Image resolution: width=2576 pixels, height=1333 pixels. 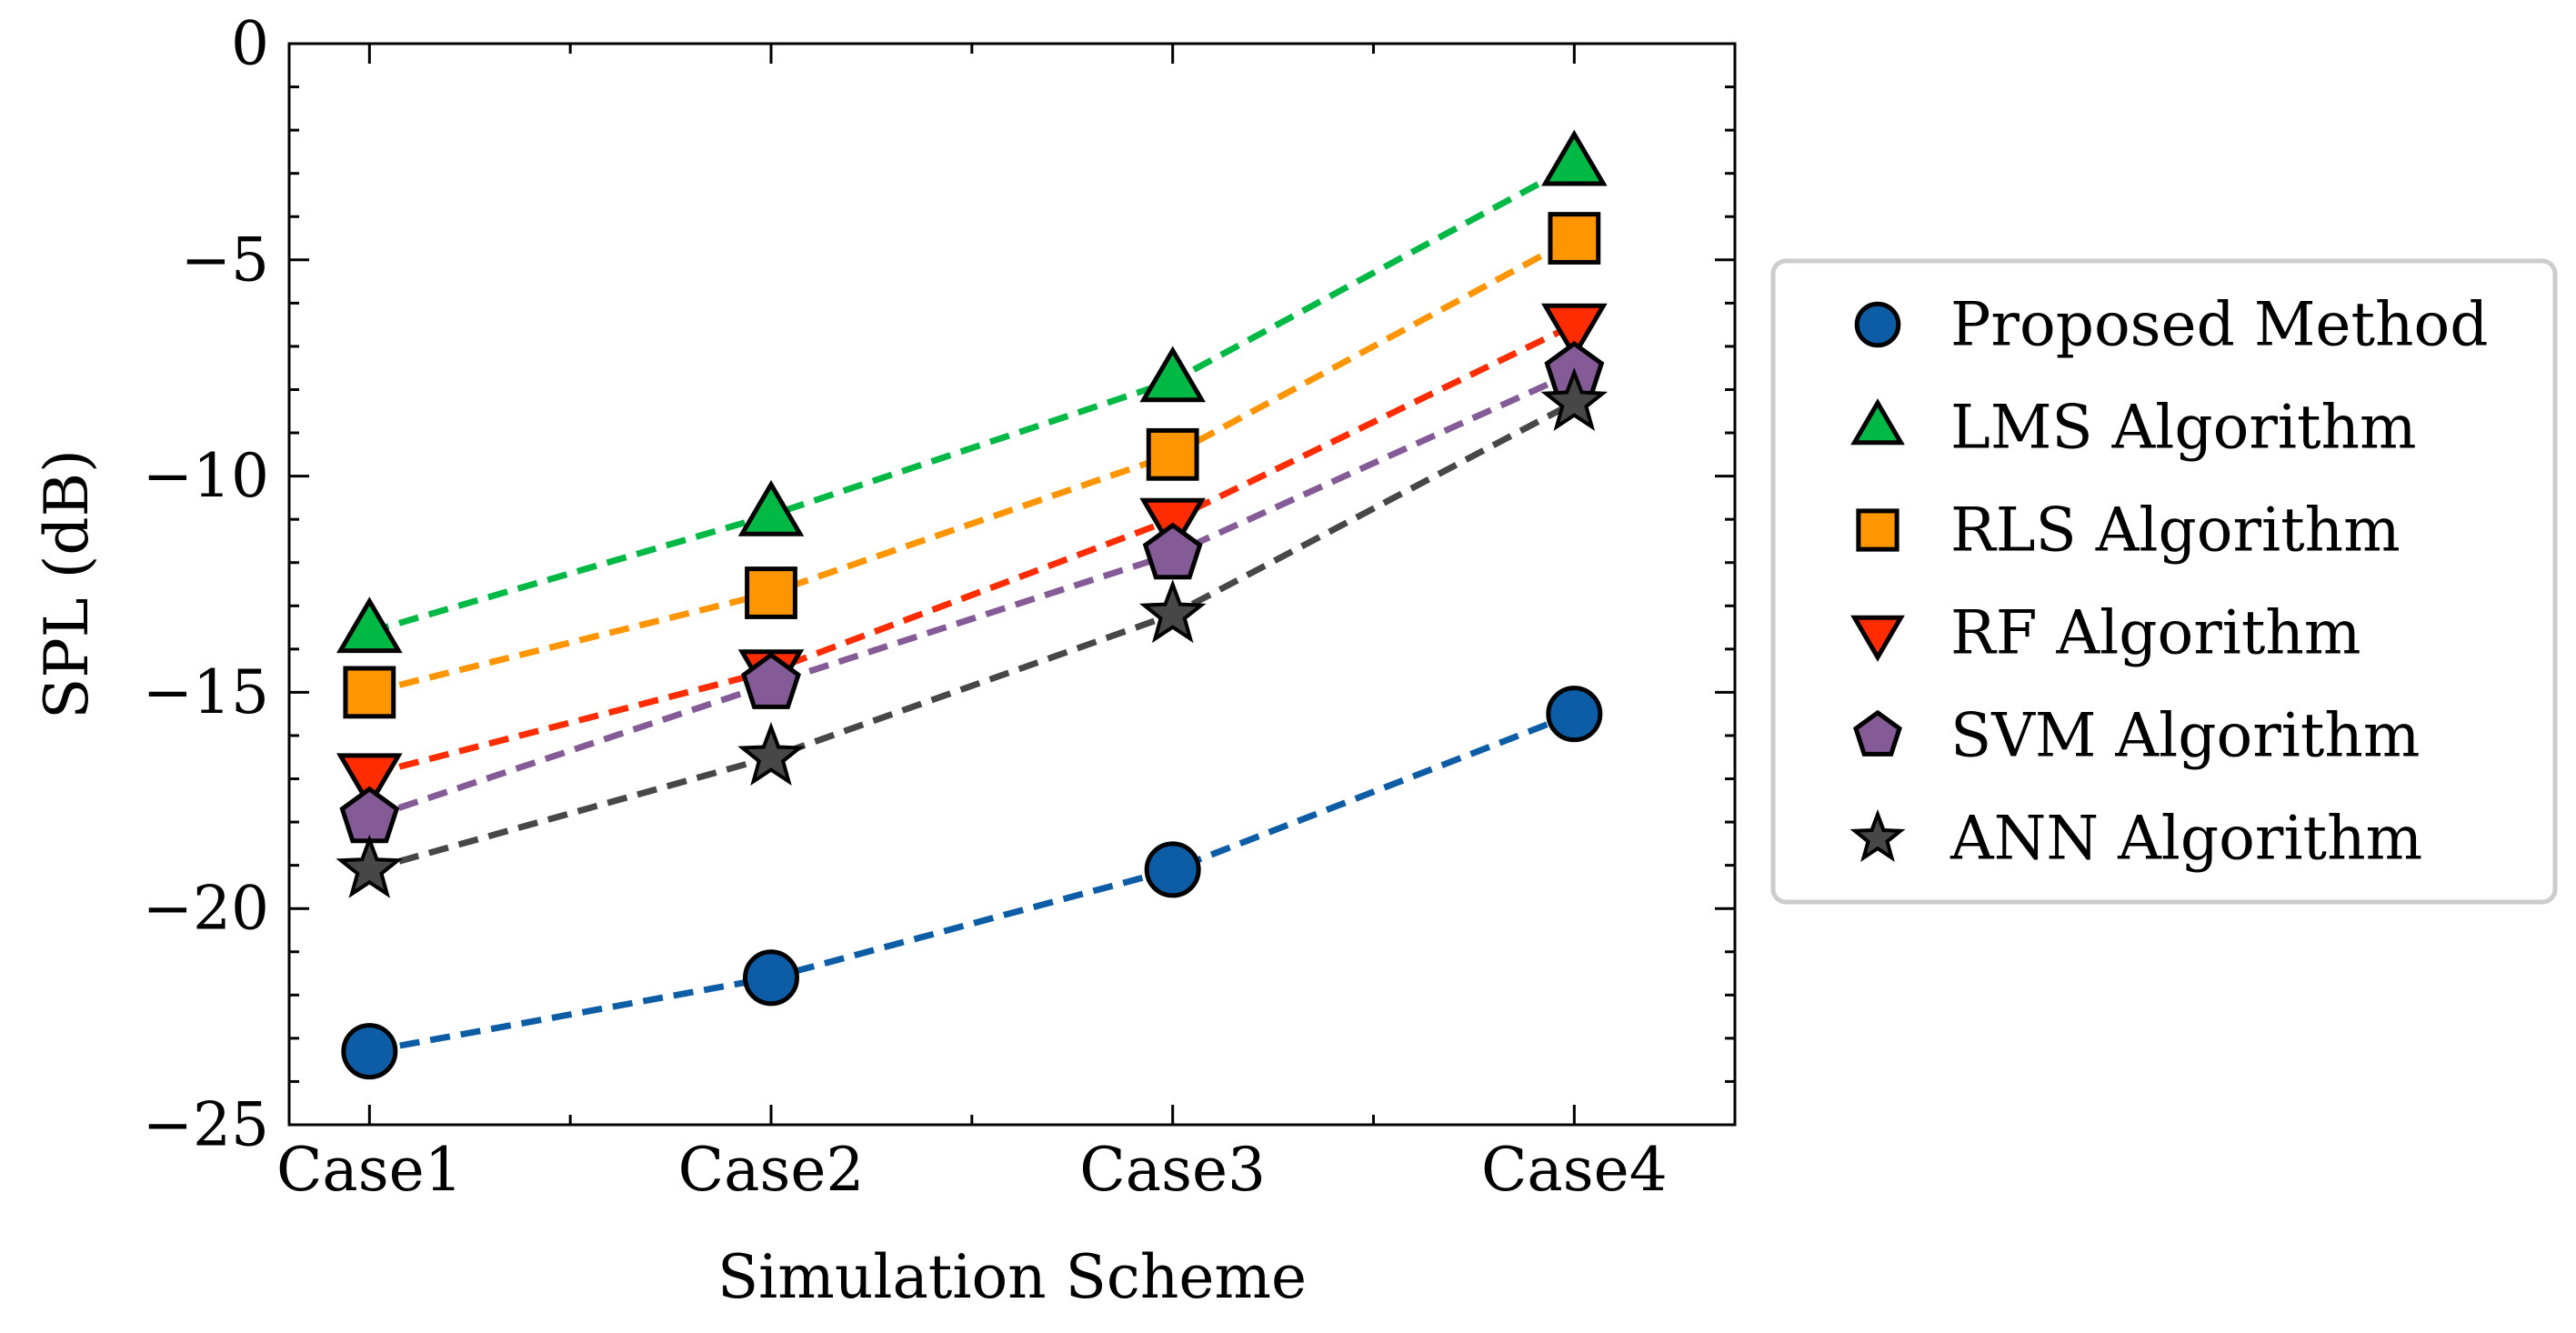 I want to click on legend-item: RLS Algorithm, so click(x=2128, y=531).